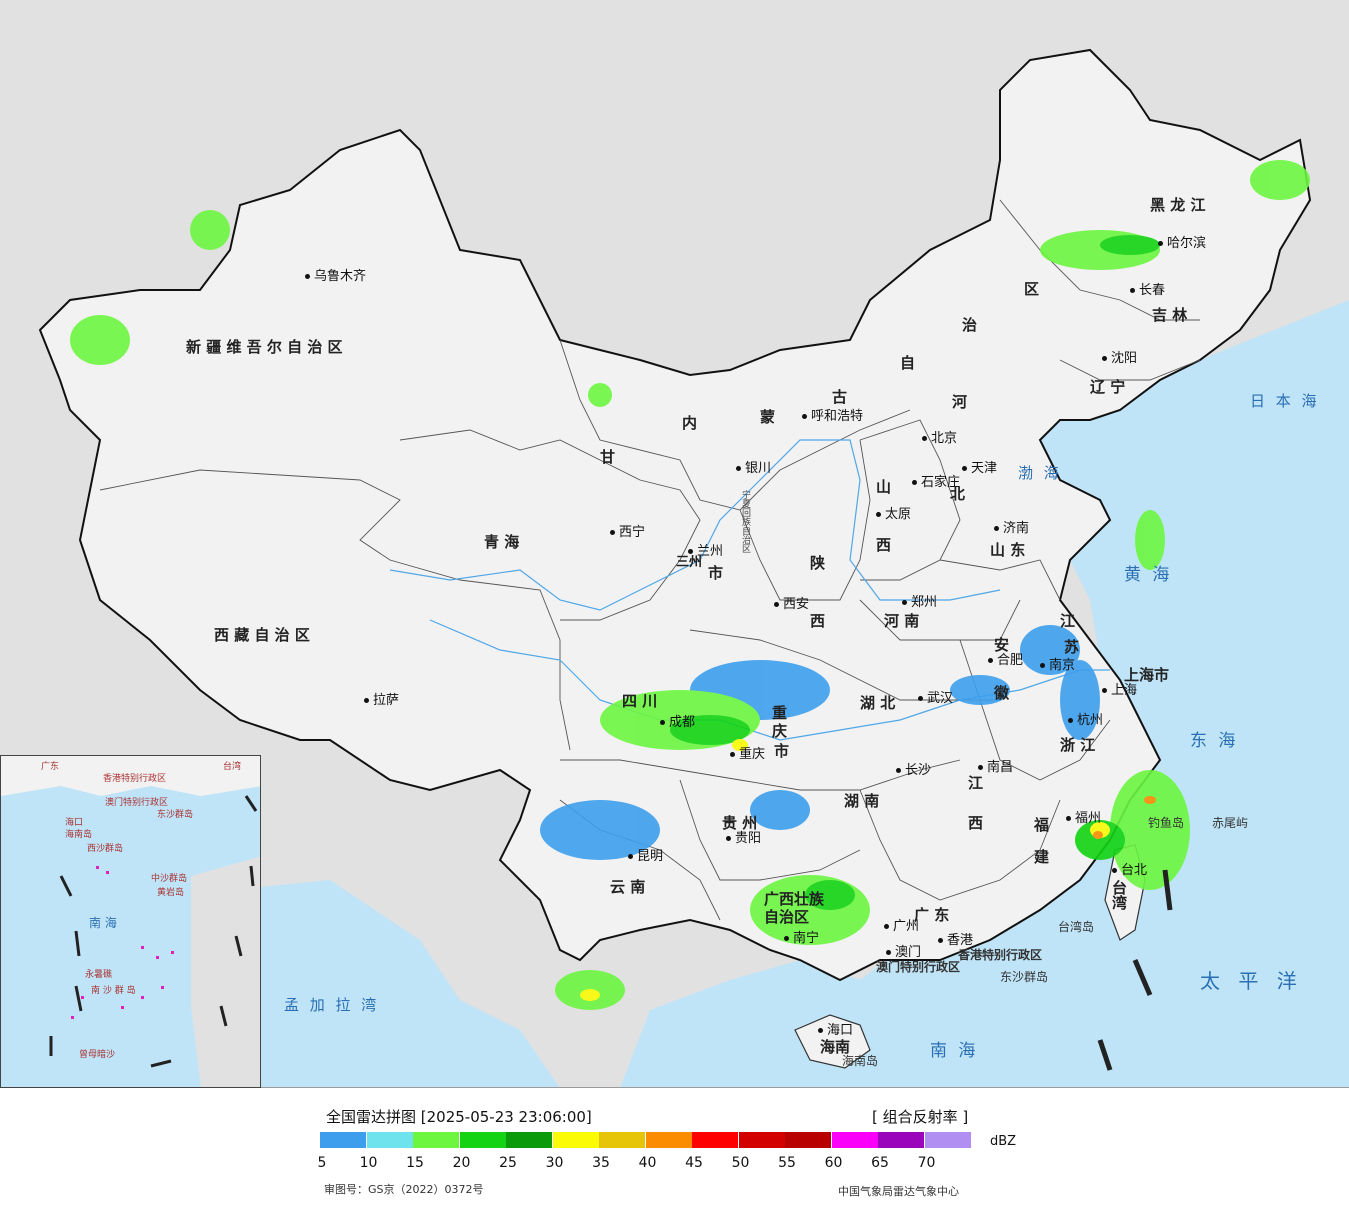 This screenshot has height=1208, width=1349. Describe the element at coordinates (818, 563) in the screenshot. I see `province-label: 陕` at that location.